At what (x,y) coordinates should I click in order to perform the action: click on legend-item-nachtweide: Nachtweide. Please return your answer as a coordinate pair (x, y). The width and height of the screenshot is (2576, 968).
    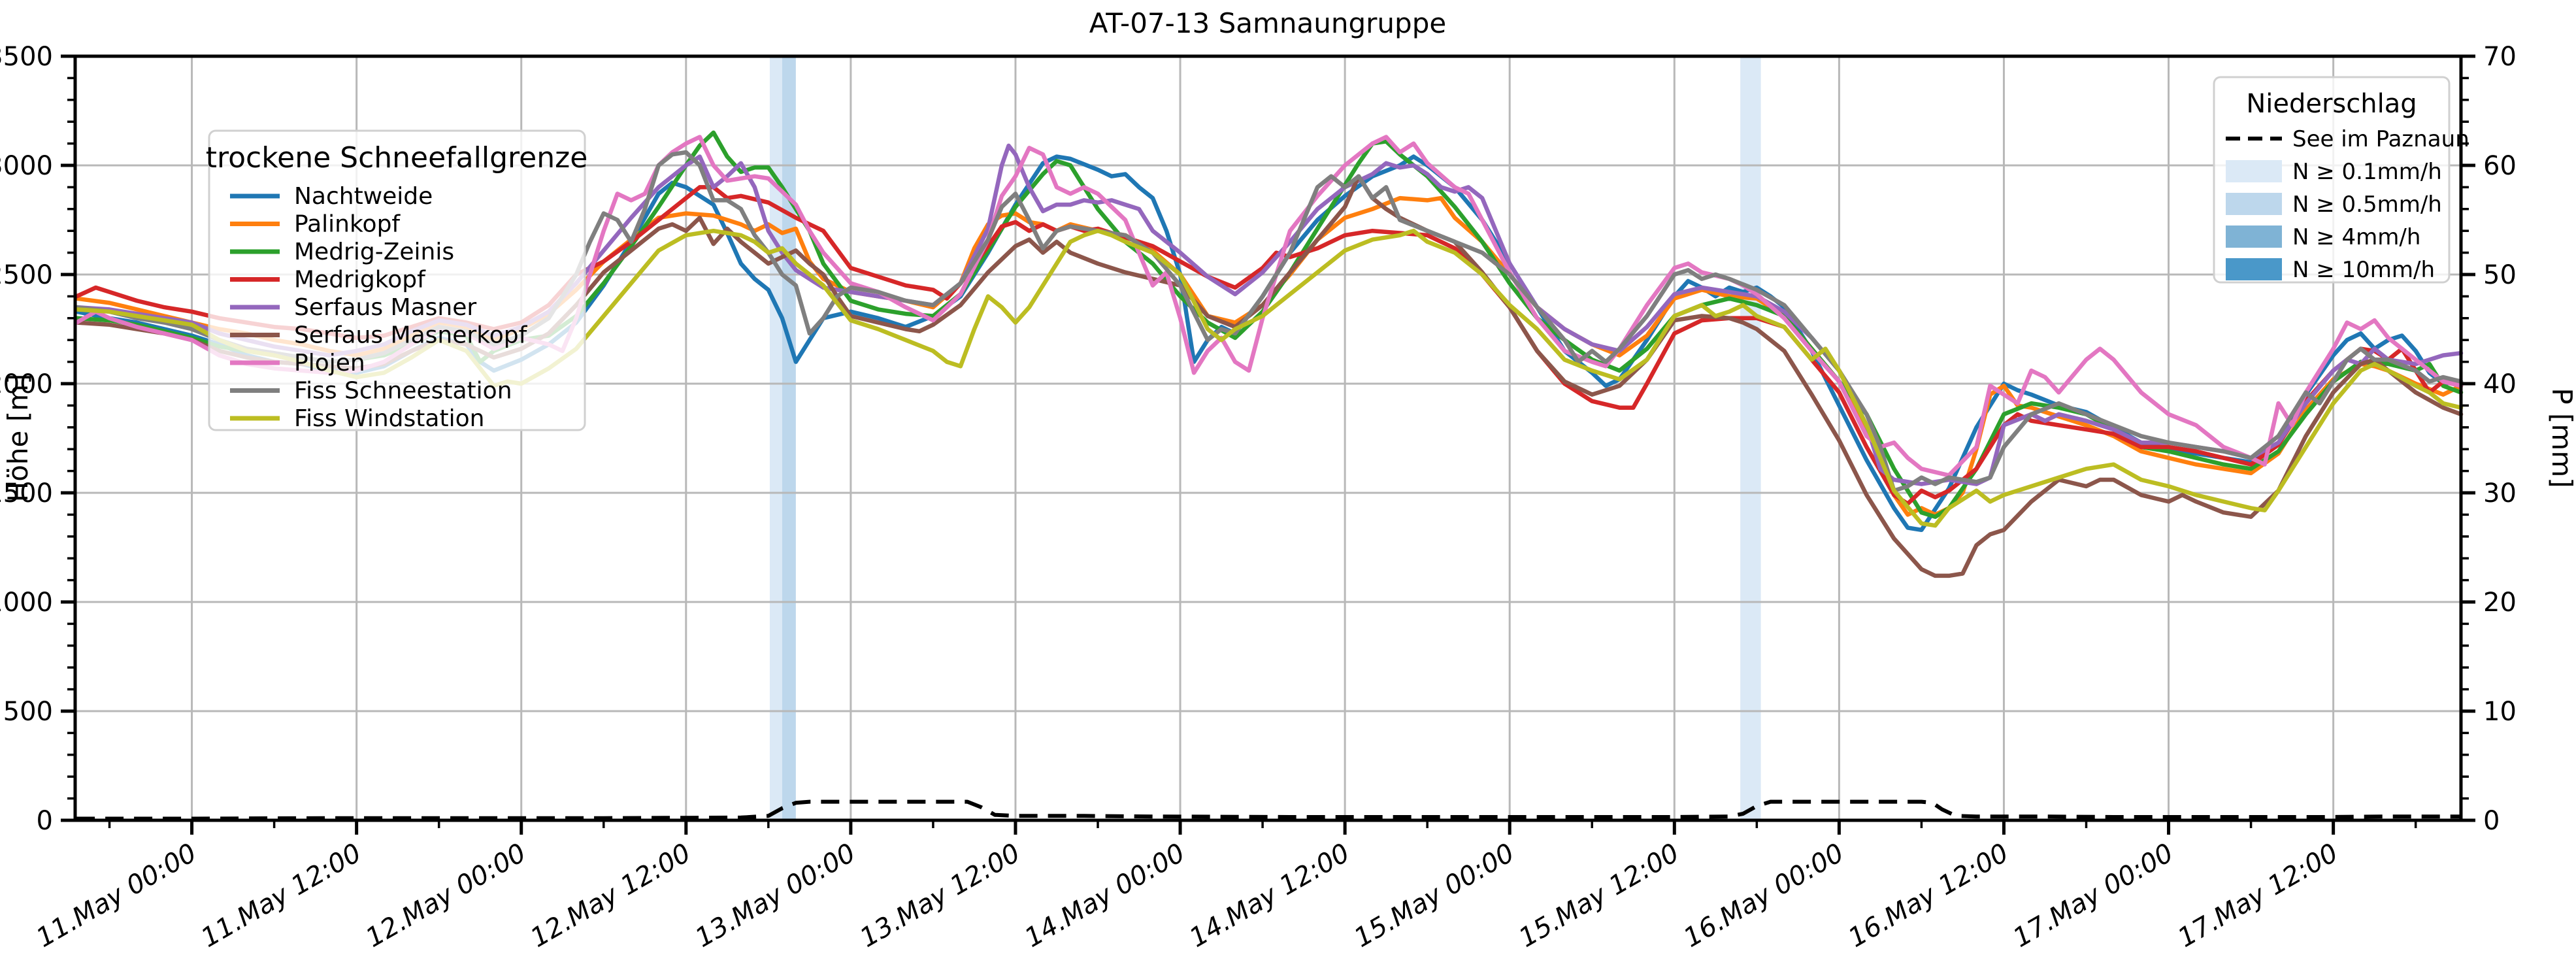
    Looking at the image, I should click on (331, 196).